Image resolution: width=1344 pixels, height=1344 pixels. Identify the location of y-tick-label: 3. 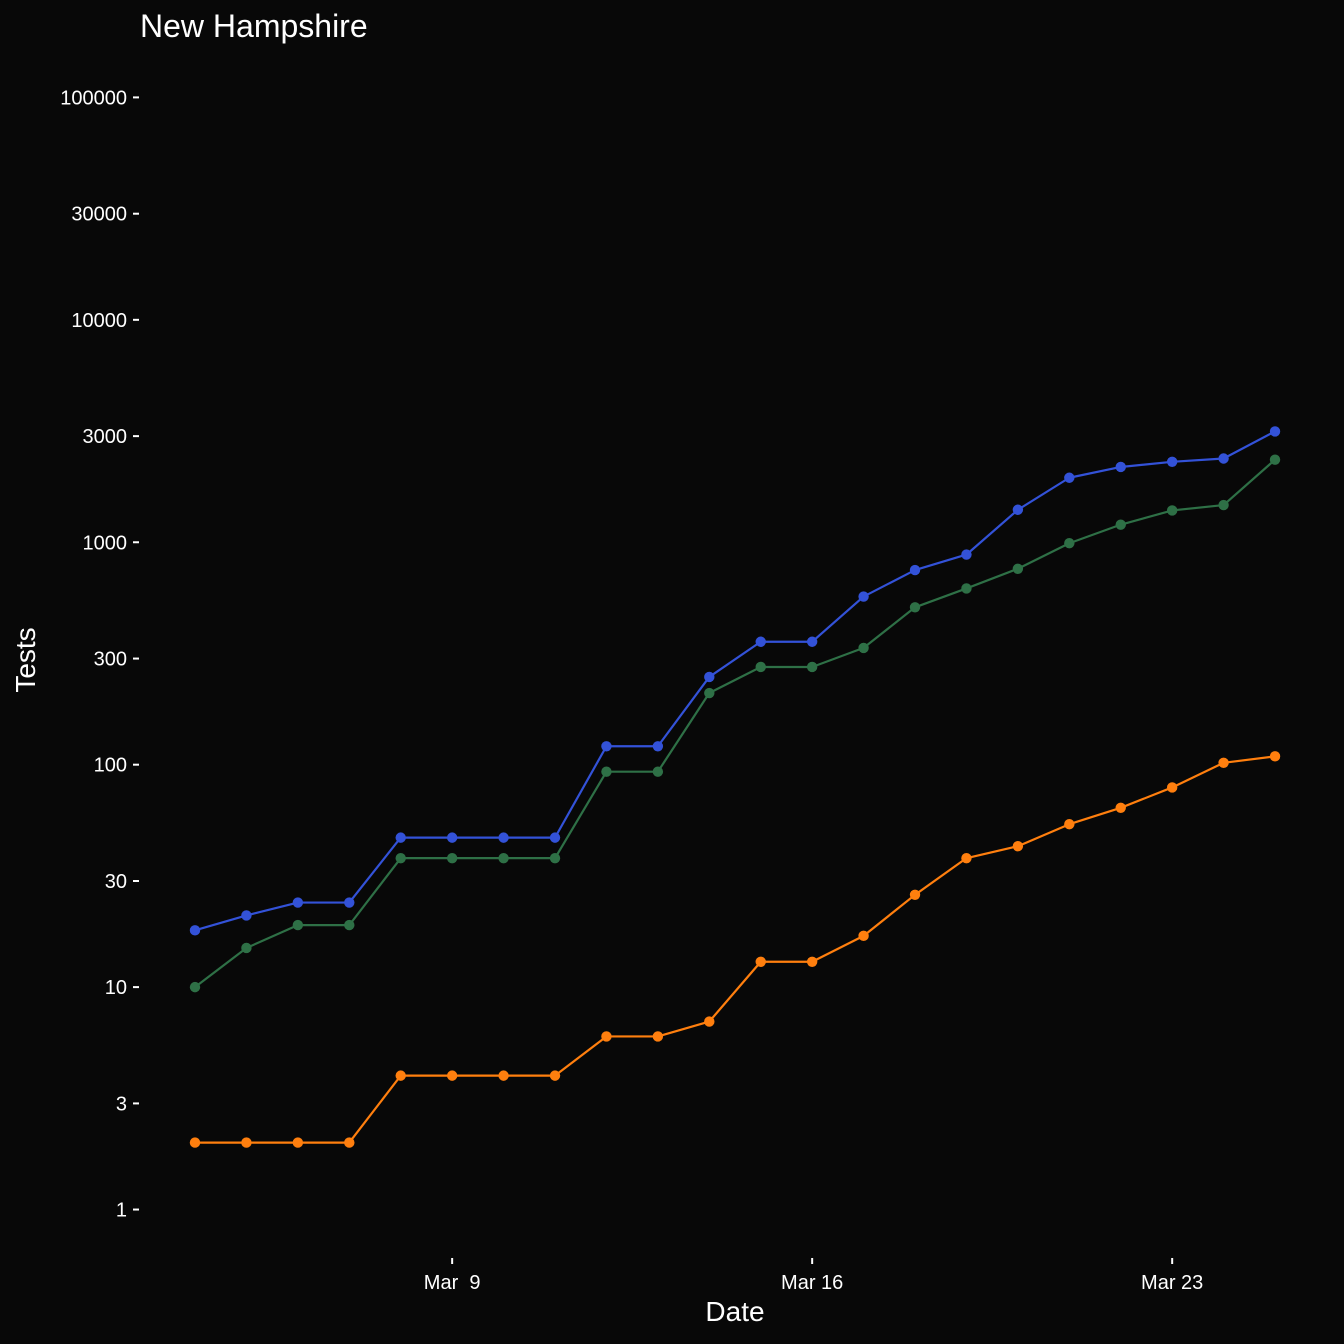
(121, 1104).